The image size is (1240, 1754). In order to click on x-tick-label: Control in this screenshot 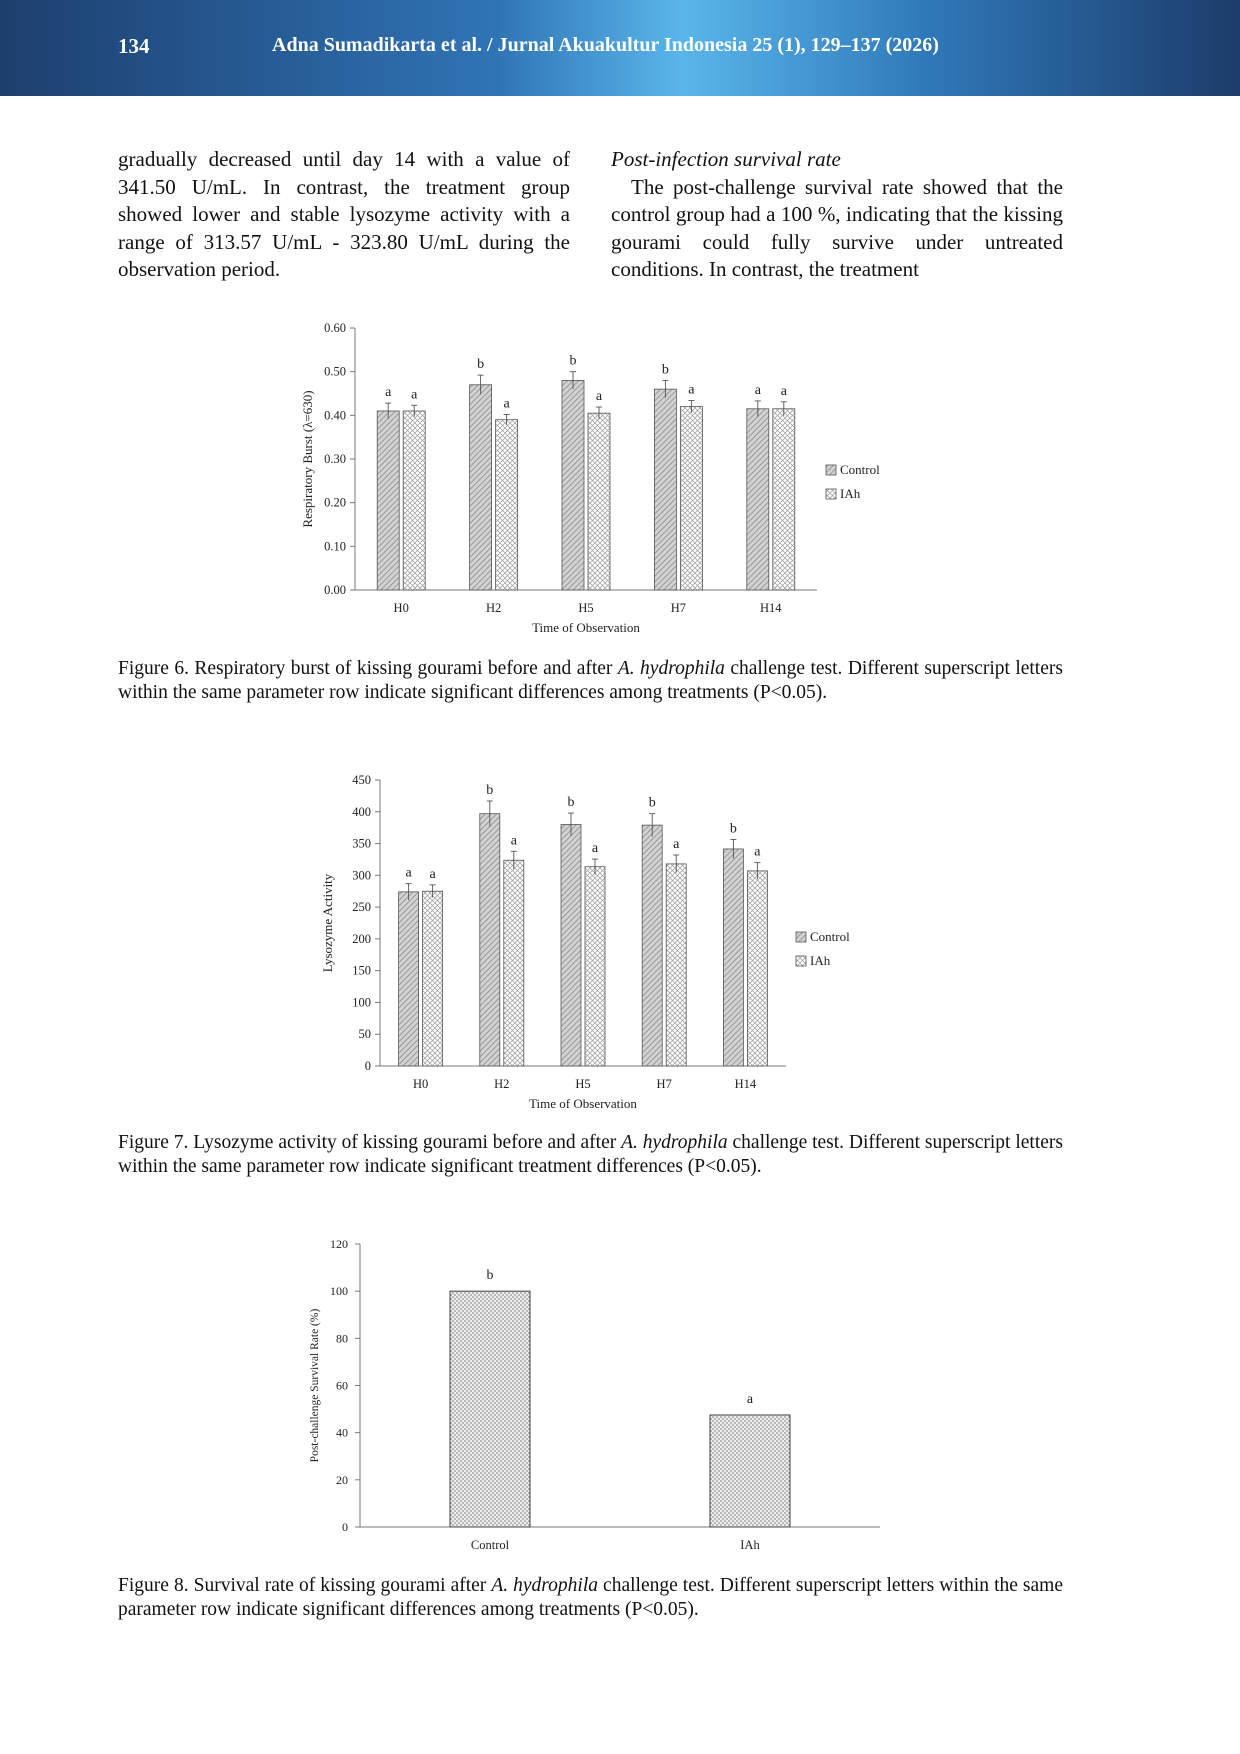, I will do `click(490, 1545)`.